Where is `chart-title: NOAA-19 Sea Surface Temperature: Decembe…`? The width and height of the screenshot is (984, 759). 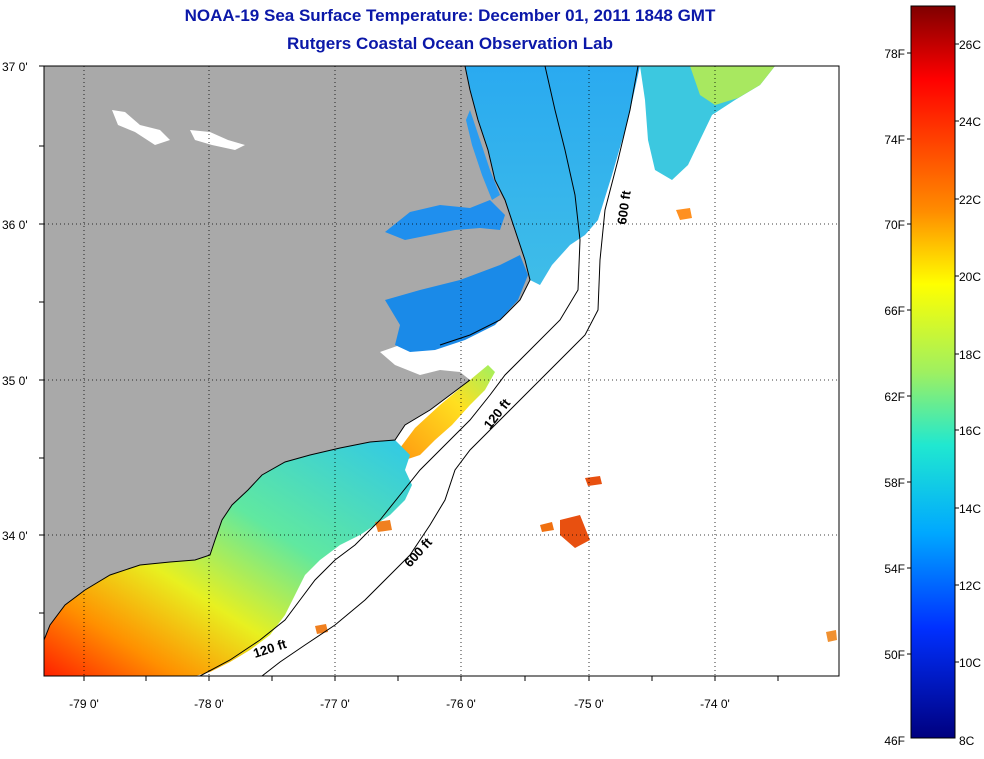
chart-title: NOAA-19 Sea Surface Temperature: Decembe… is located at coordinates (450, 15).